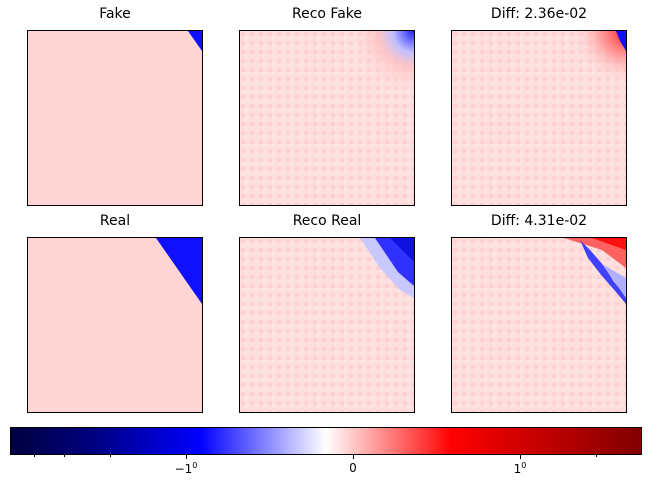  What do you see at coordinates (539, 14) in the screenshot?
I see `panel-title-diff-fake: Diff: 2.36e-02` at bounding box center [539, 14].